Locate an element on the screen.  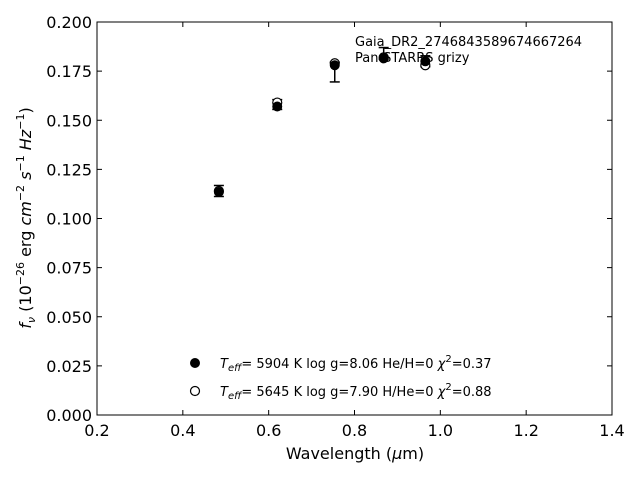
x-tick-label: 0.2 is located at coordinates (96, 430).